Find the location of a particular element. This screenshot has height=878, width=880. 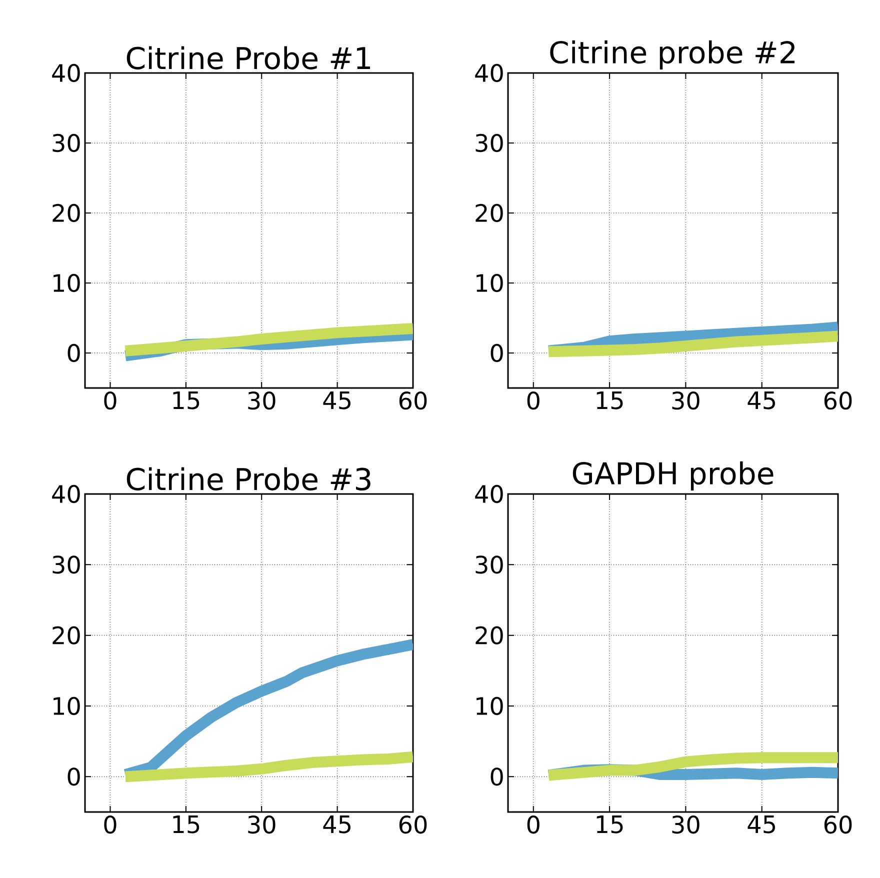

chart-title: GAPDH probe is located at coordinates (673, 475).